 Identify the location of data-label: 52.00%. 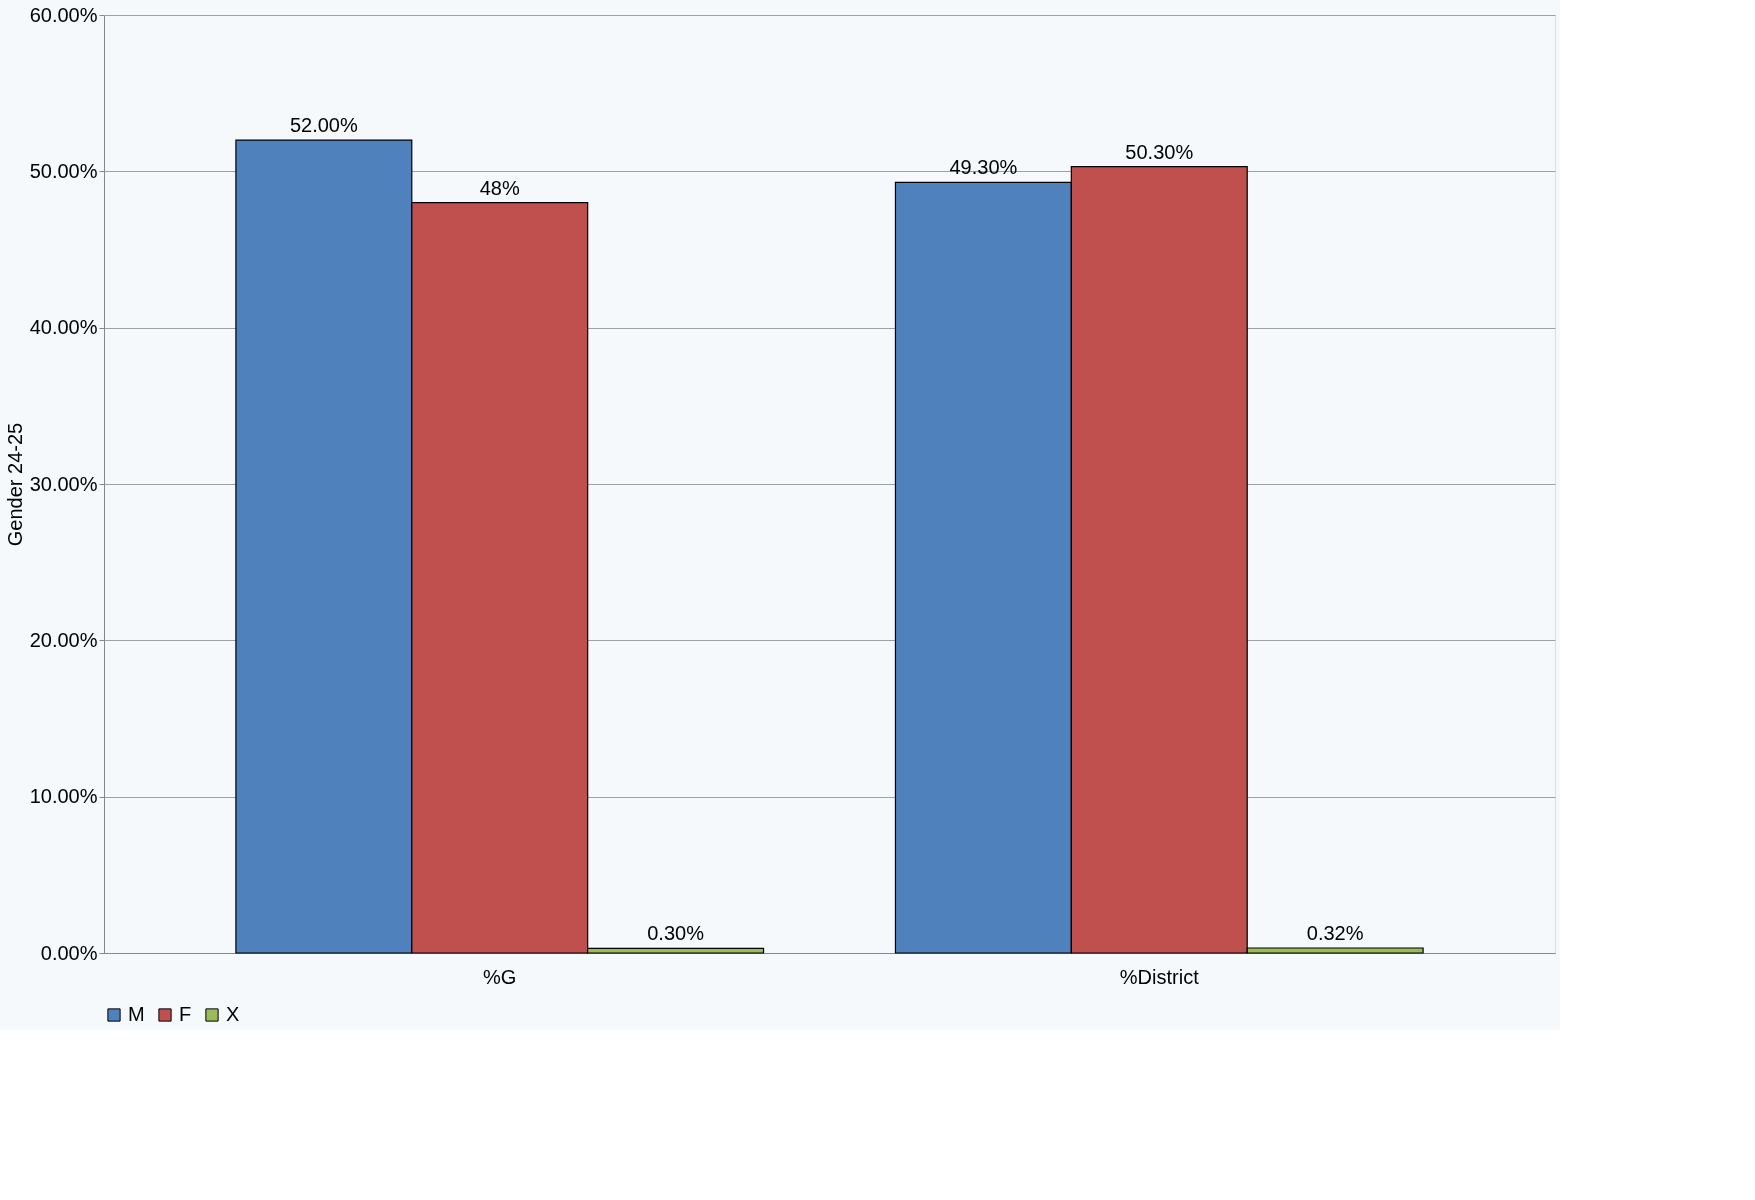
(323, 125).